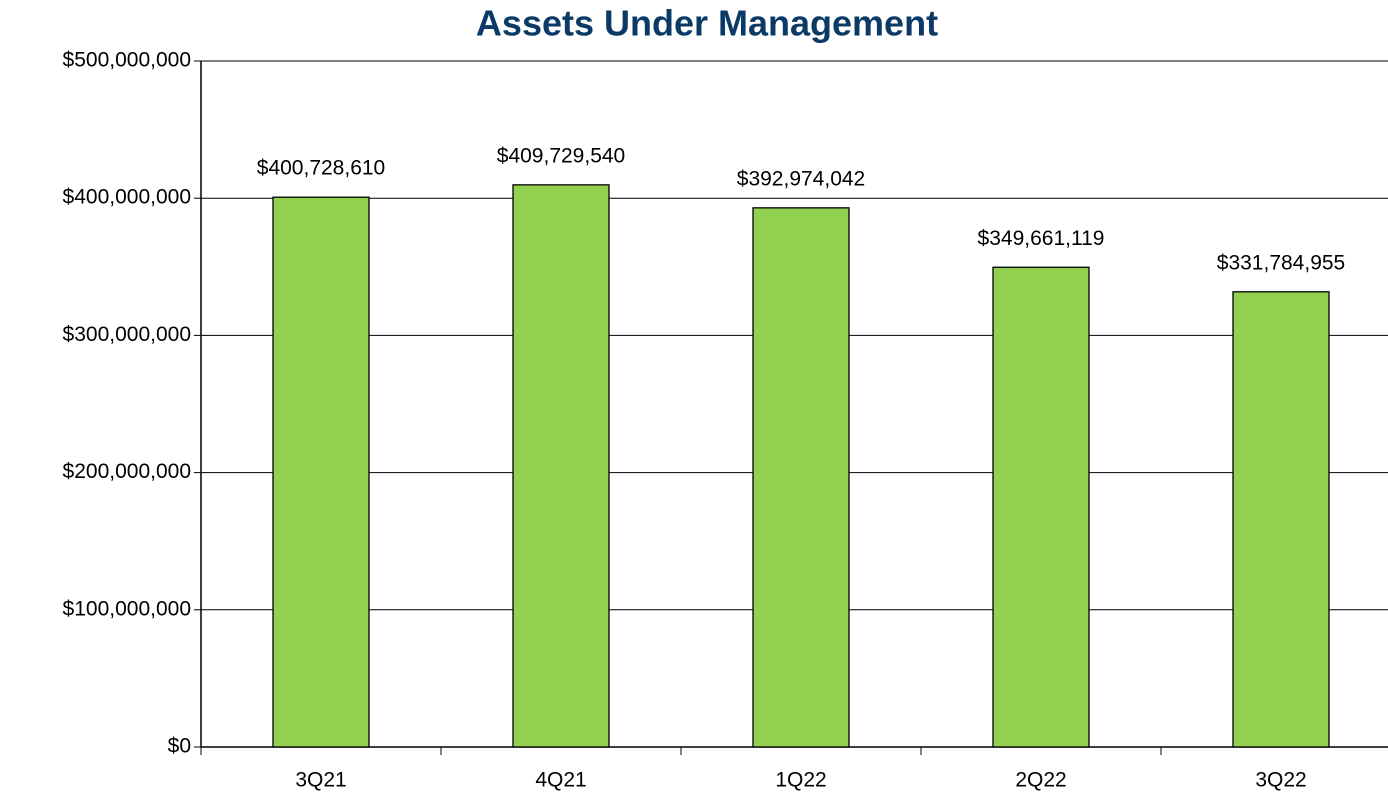  Describe the element at coordinates (321, 168) in the screenshot. I see `data-label: $400,728,610` at that location.